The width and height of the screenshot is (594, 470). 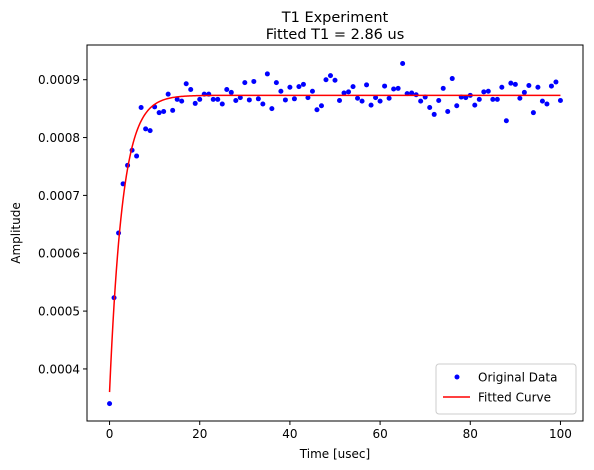 I want to click on x-tick-label: 100, so click(x=560, y=434).